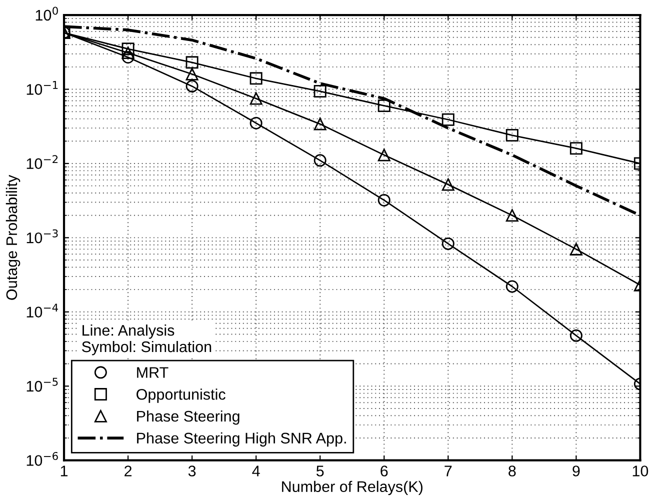 The height and width of the screenshot is (502, 660). Describe the element at coordinates (147, 340) in the screenshot. I see `annotation: Line: Analysis Symbol: Simulation` at that location.